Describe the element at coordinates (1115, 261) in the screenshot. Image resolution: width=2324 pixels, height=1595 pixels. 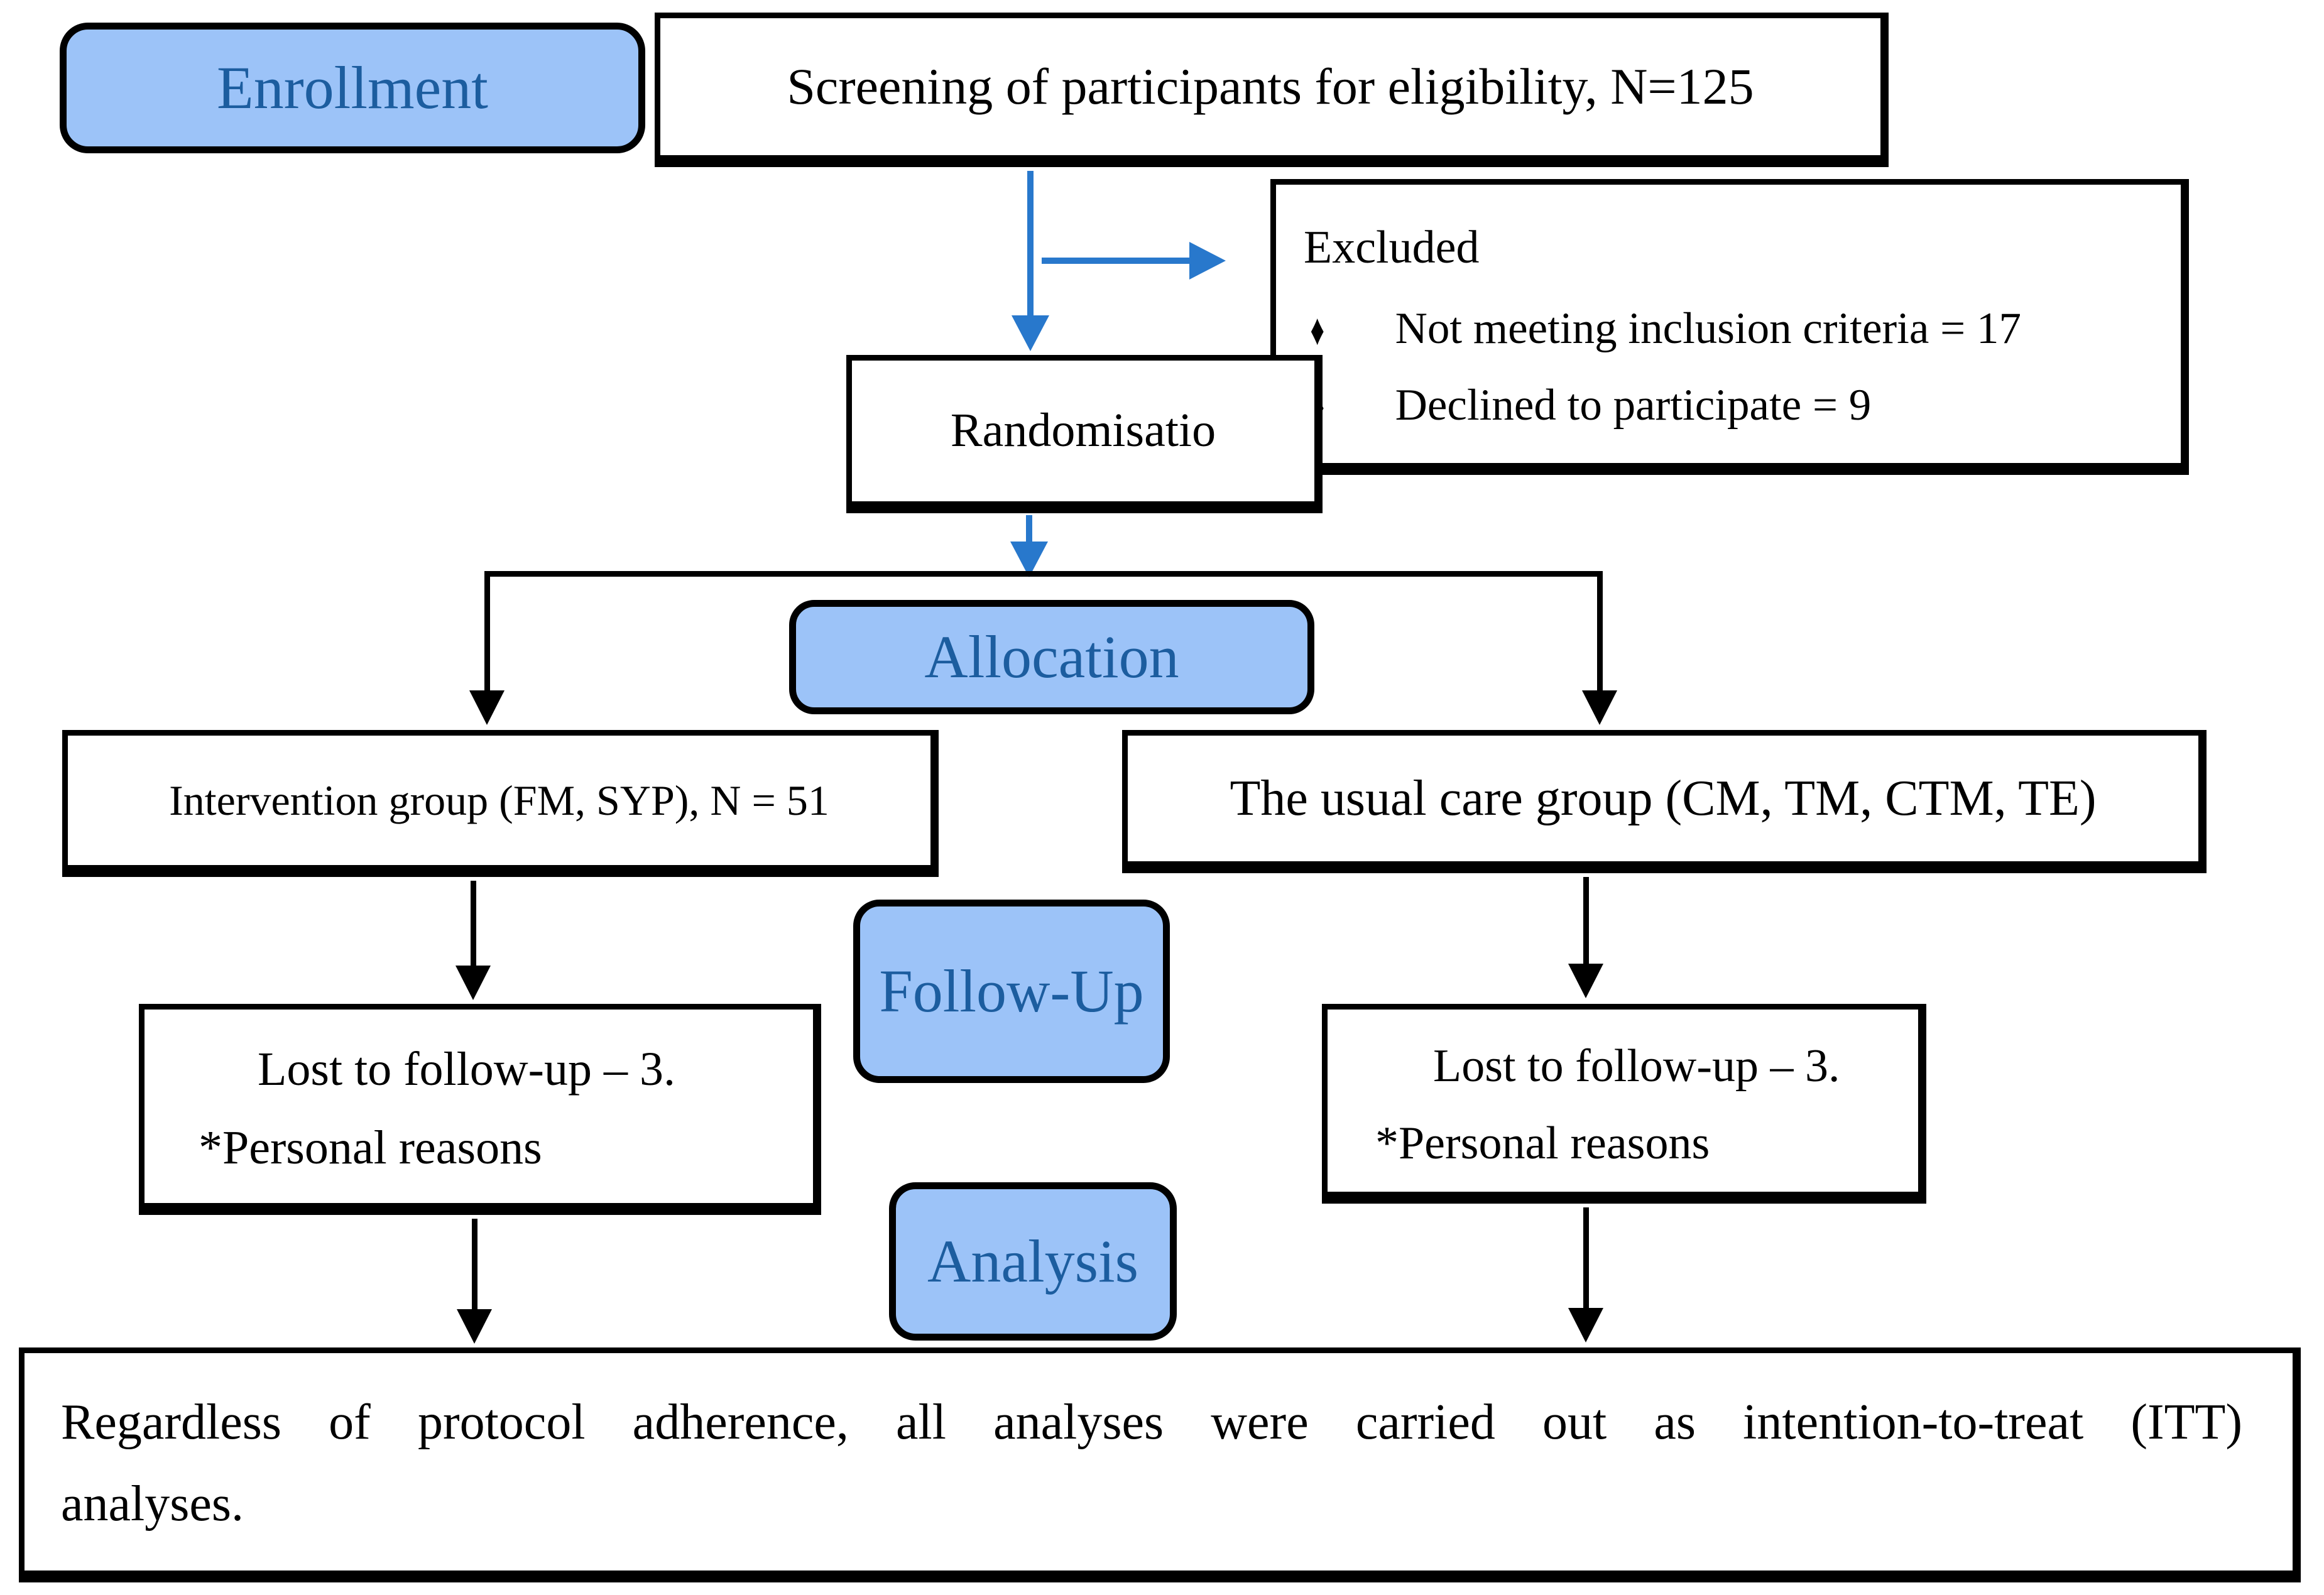
I see `arrow-to-excluded-line` at that location.